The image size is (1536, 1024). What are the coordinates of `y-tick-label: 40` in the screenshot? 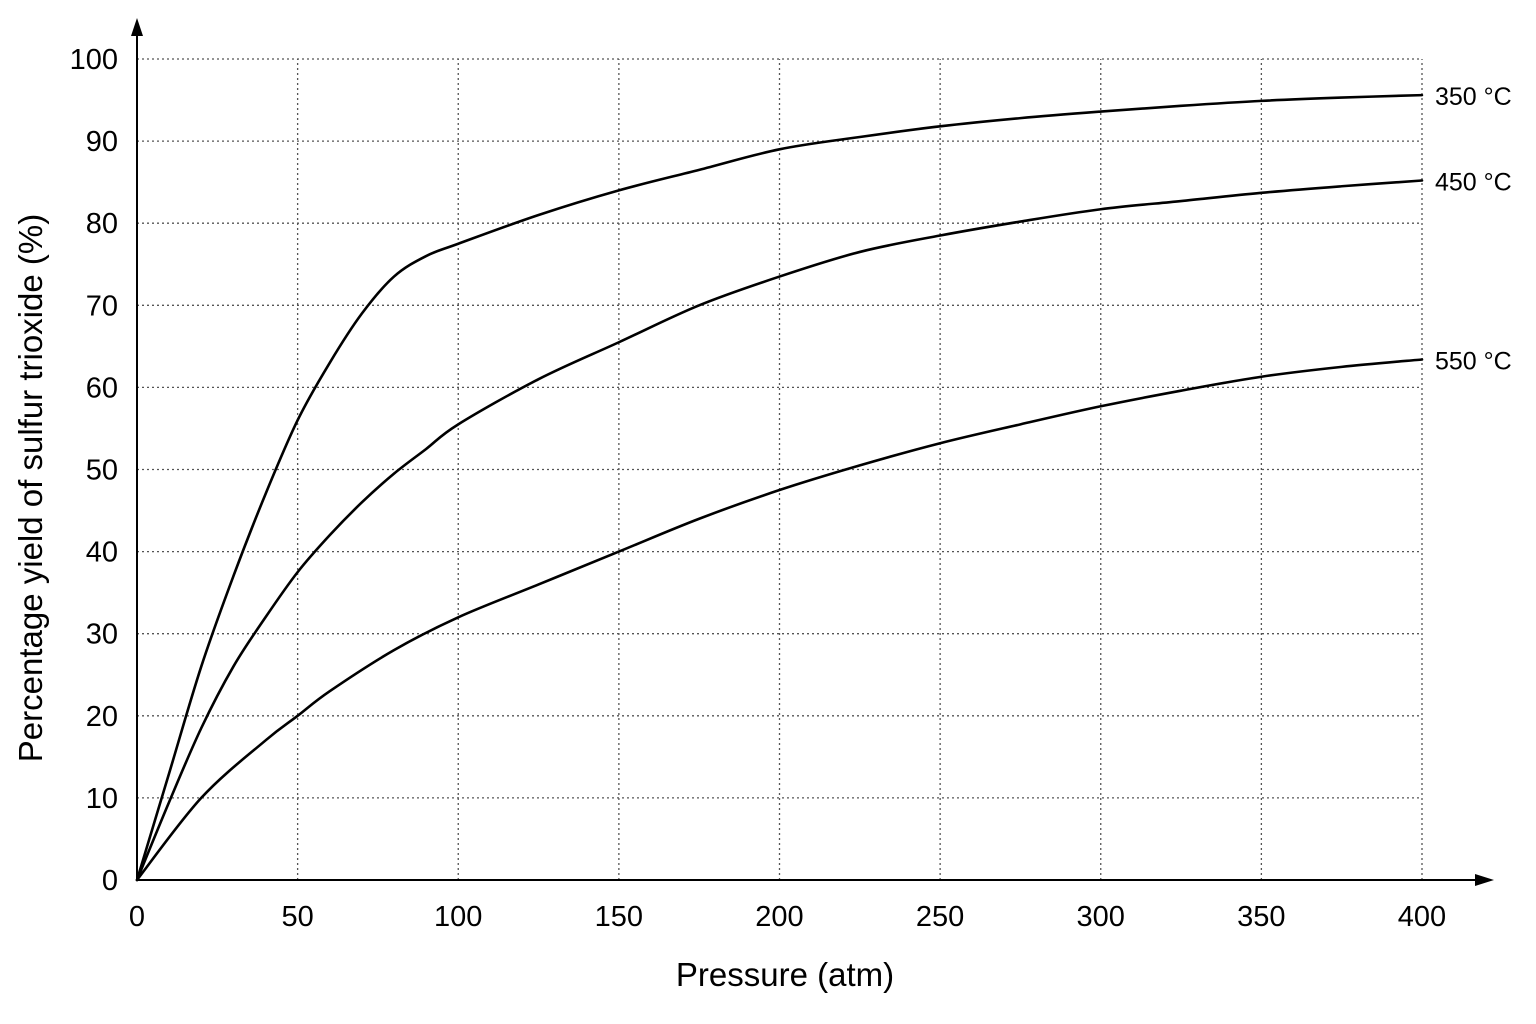 It's located at (102, 553).